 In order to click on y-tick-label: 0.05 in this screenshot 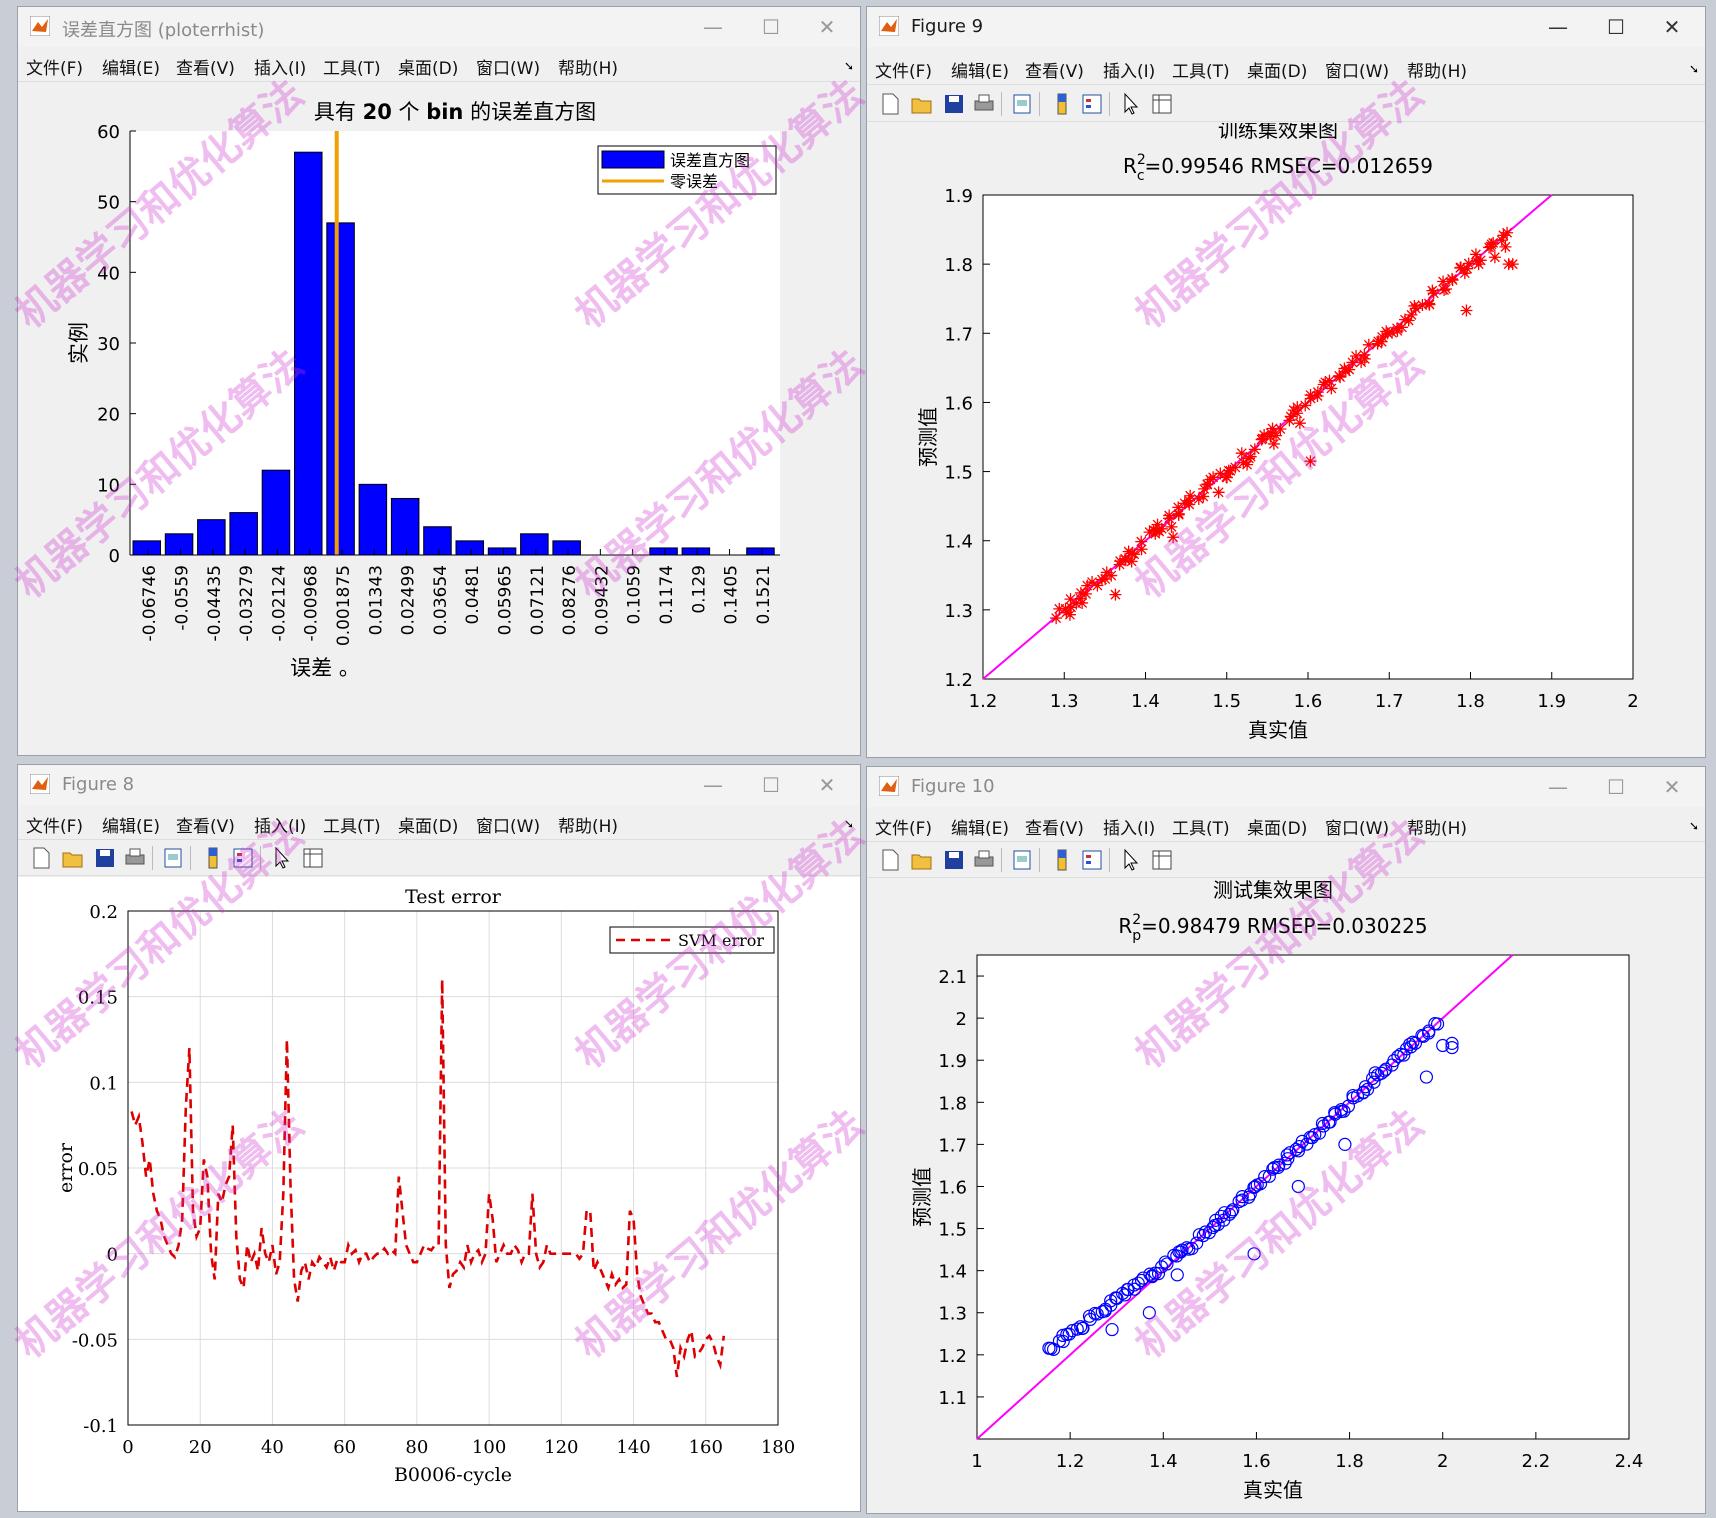, I will do `click(98, 1169)`.